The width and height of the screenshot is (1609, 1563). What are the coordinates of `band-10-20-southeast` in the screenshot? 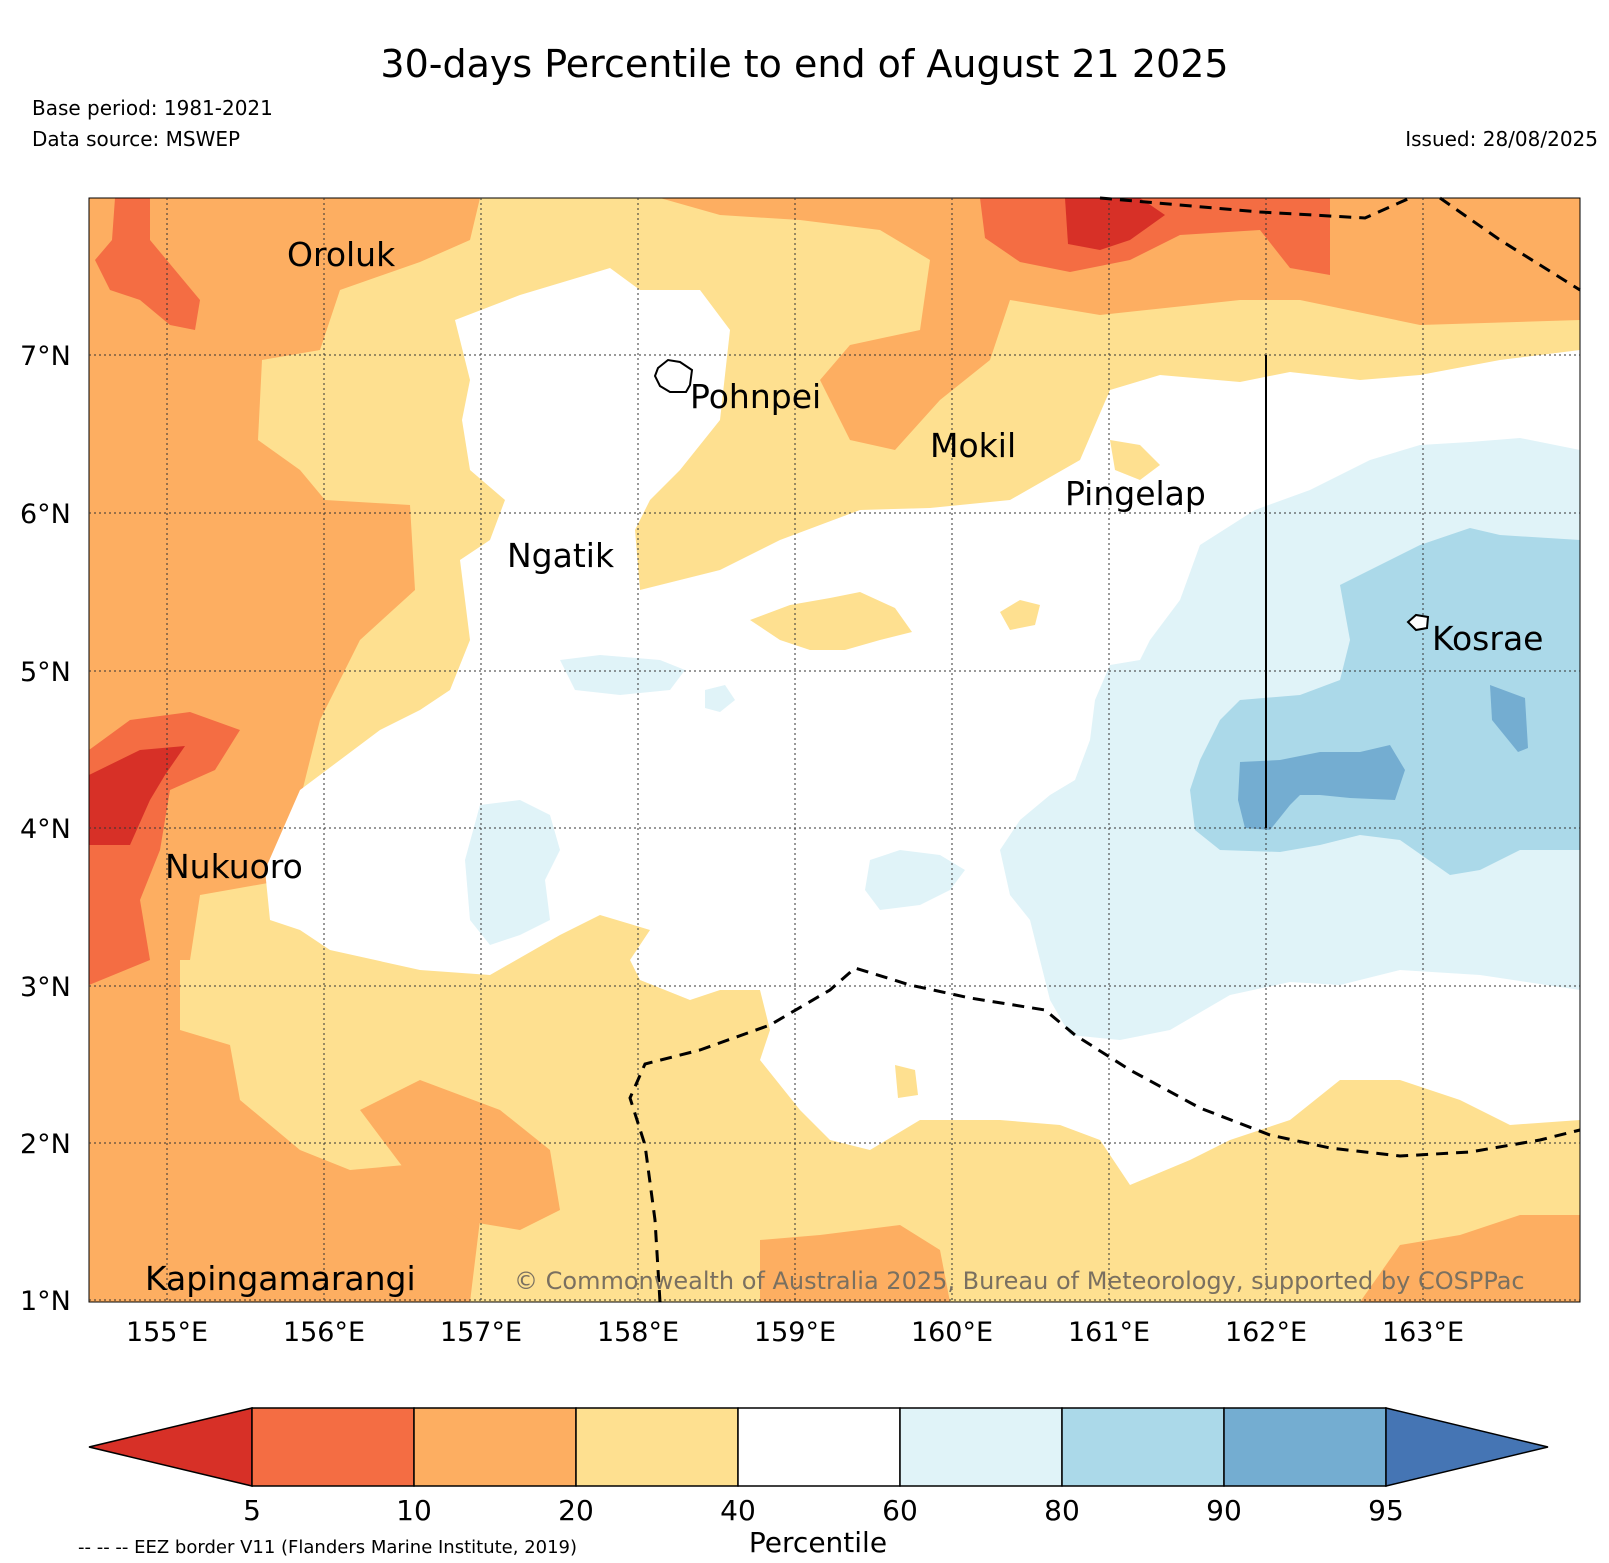 It's located at (1470, 1258).